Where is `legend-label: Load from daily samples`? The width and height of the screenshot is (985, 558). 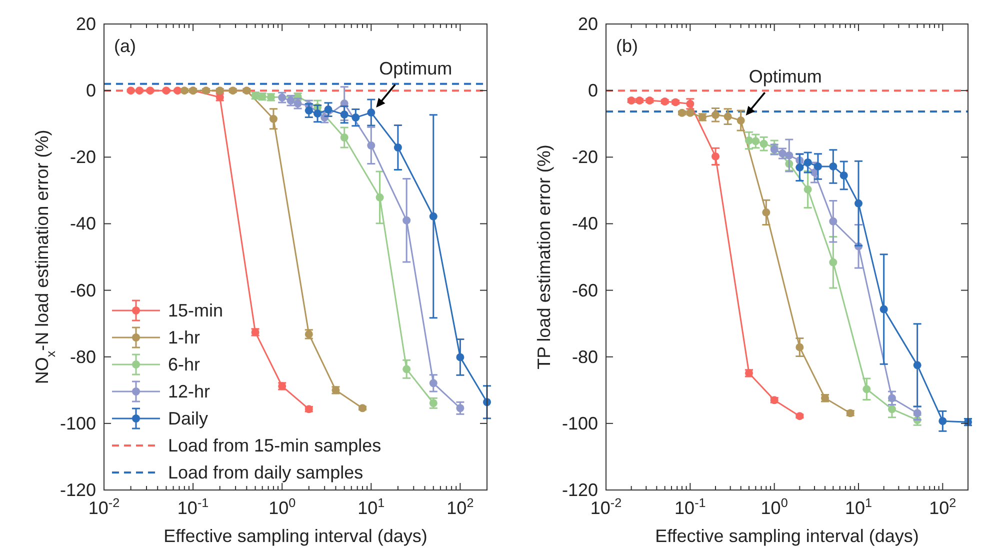
legend-label: Load from daily samples is located at coordinates (266, 472).